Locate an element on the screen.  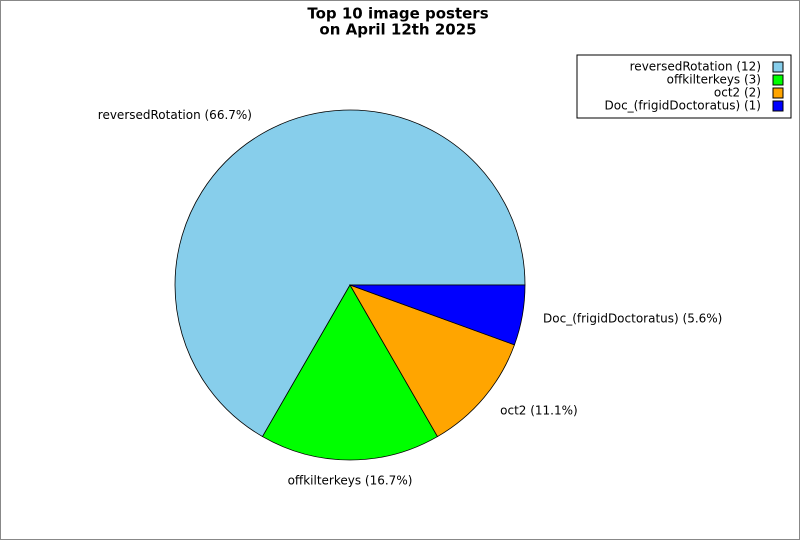
legend-label: offkilterkeys (3) is located at coordinates (714, 80).